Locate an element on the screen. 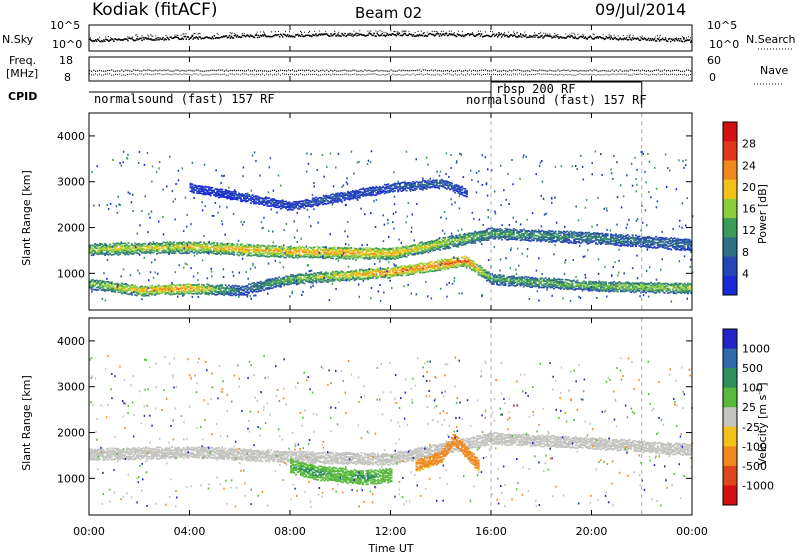 The height and width of the screenshot is (554, 800). nsearch-label: N.Search is located at coordinates (771, 39).